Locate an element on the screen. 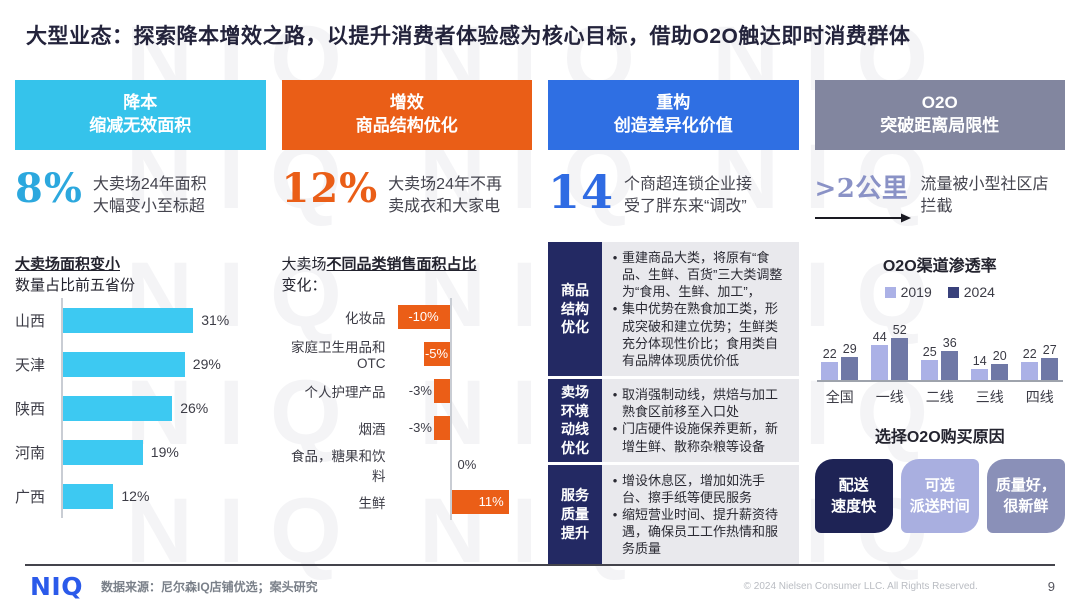  bar-cell: 14 is located at coordinates (980, 367).